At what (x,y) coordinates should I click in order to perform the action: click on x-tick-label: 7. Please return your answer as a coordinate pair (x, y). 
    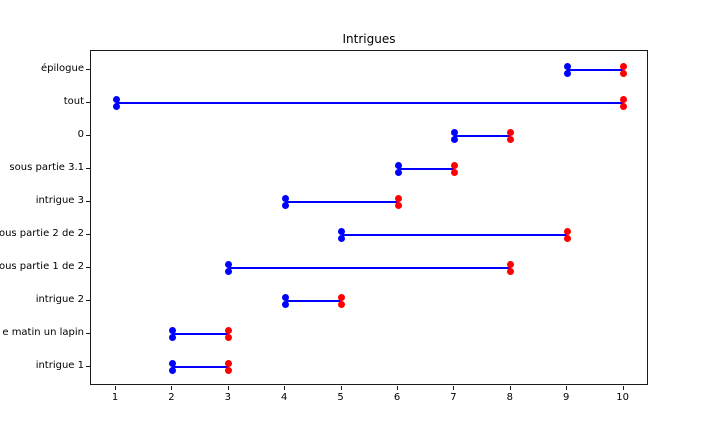
    Looking at the image, I should click on (453, 397).